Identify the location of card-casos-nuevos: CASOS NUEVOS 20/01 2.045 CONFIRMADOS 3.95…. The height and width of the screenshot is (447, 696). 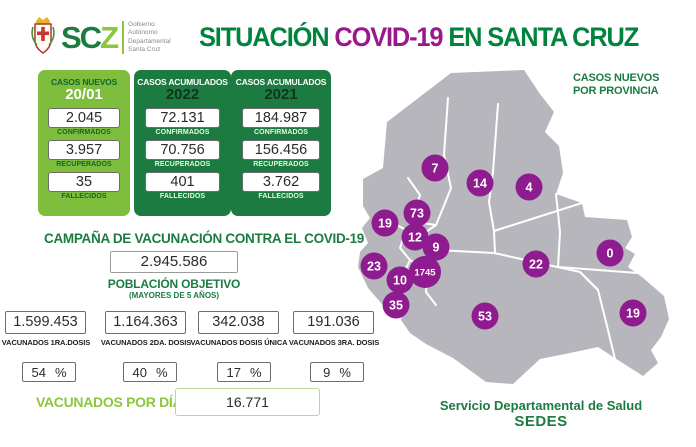
(84, 143).